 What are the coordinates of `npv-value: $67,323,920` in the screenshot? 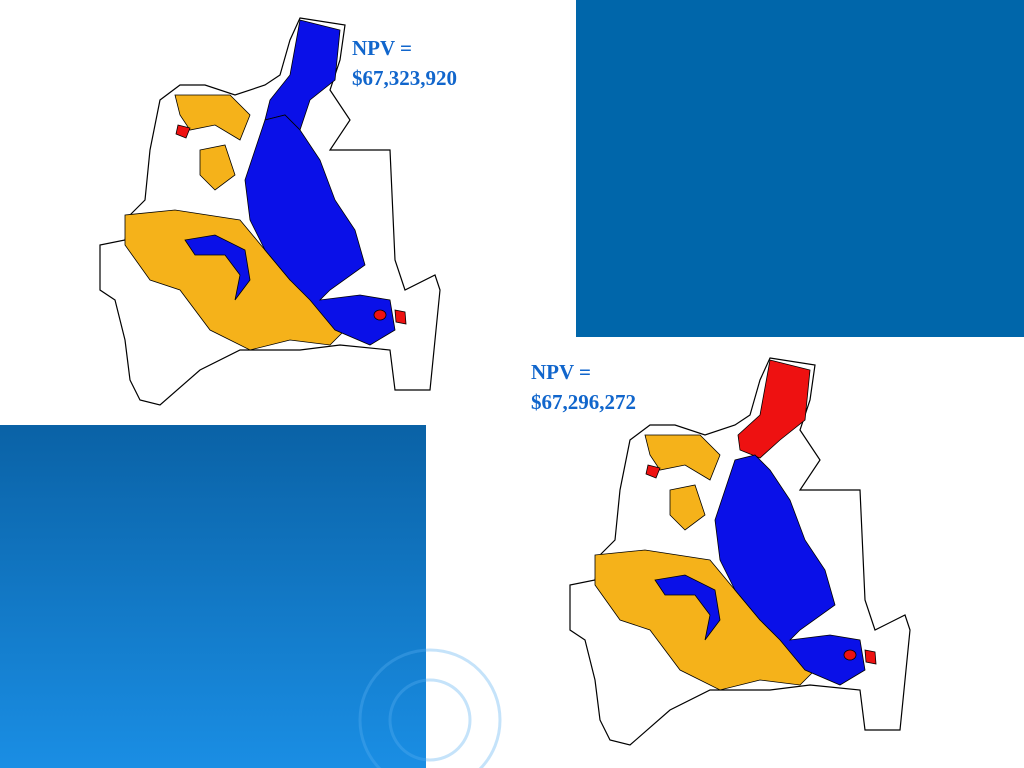 It's located at (404, 78).